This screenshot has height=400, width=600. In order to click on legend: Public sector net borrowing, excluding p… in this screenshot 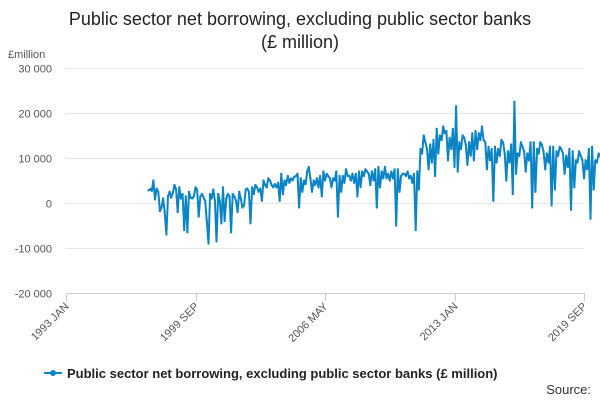, I will do `click(271, 373)`.